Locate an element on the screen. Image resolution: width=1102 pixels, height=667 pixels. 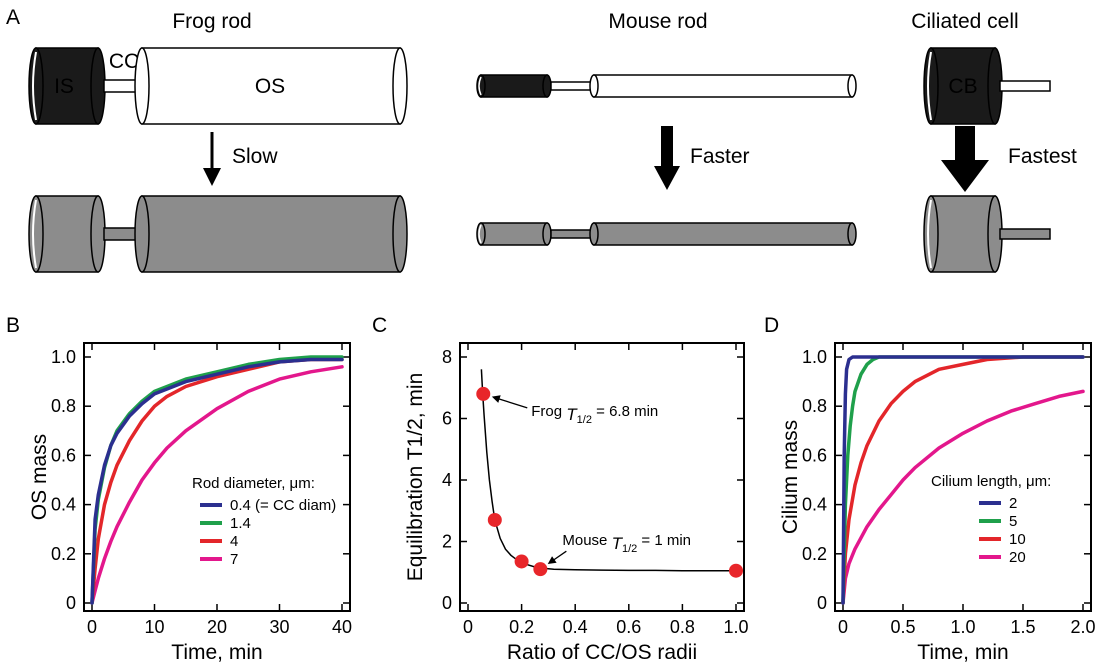
legend-item: 2 is located at coordinates (1013, 503).